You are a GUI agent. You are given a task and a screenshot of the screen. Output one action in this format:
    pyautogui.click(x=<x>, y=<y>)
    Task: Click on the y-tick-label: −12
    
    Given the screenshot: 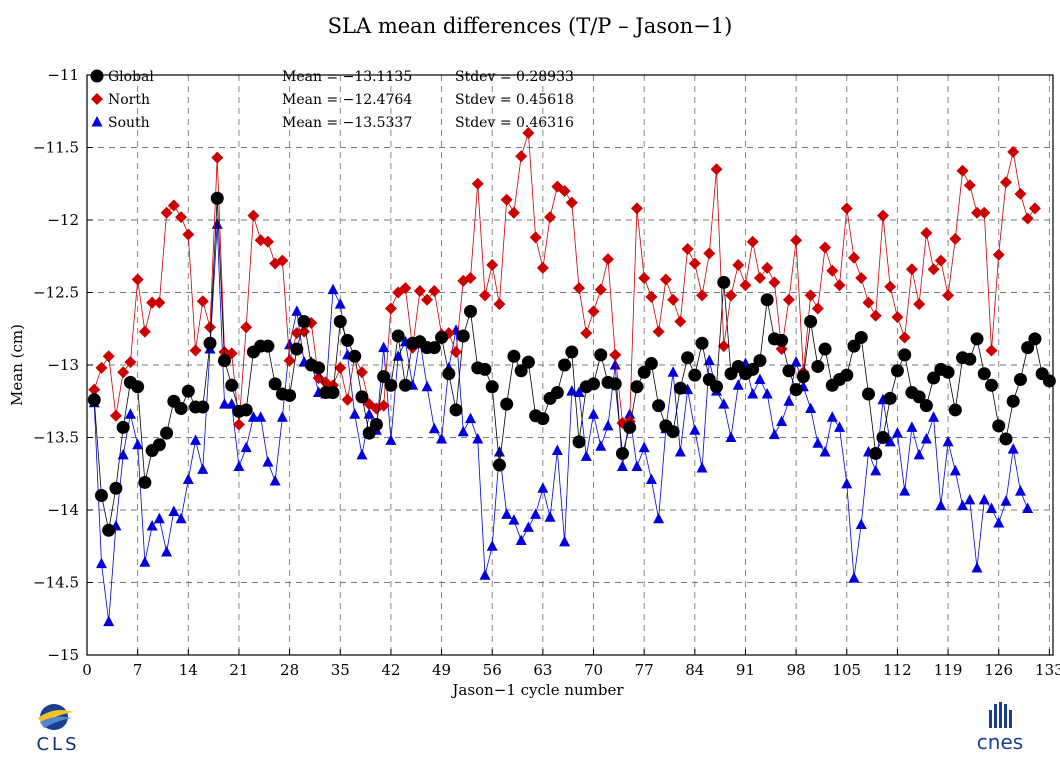 What is the action you would take?
    pyautogui.click(x=63, y=220)
    